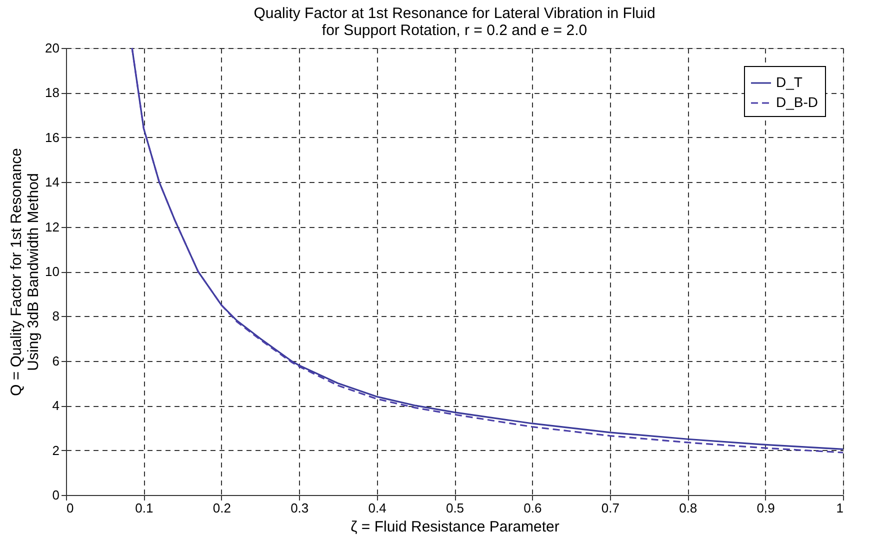 The width and height of the screenshot is (880, 552). I want to click on x-tick-label: 0.2, so click(221, 508).